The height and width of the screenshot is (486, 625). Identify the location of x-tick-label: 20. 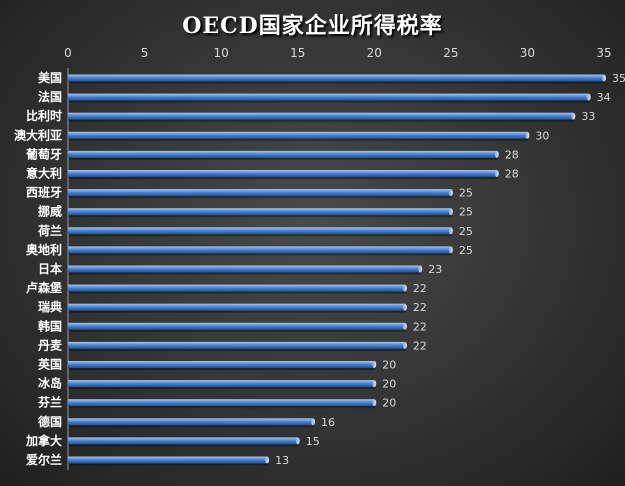
(374, 53).